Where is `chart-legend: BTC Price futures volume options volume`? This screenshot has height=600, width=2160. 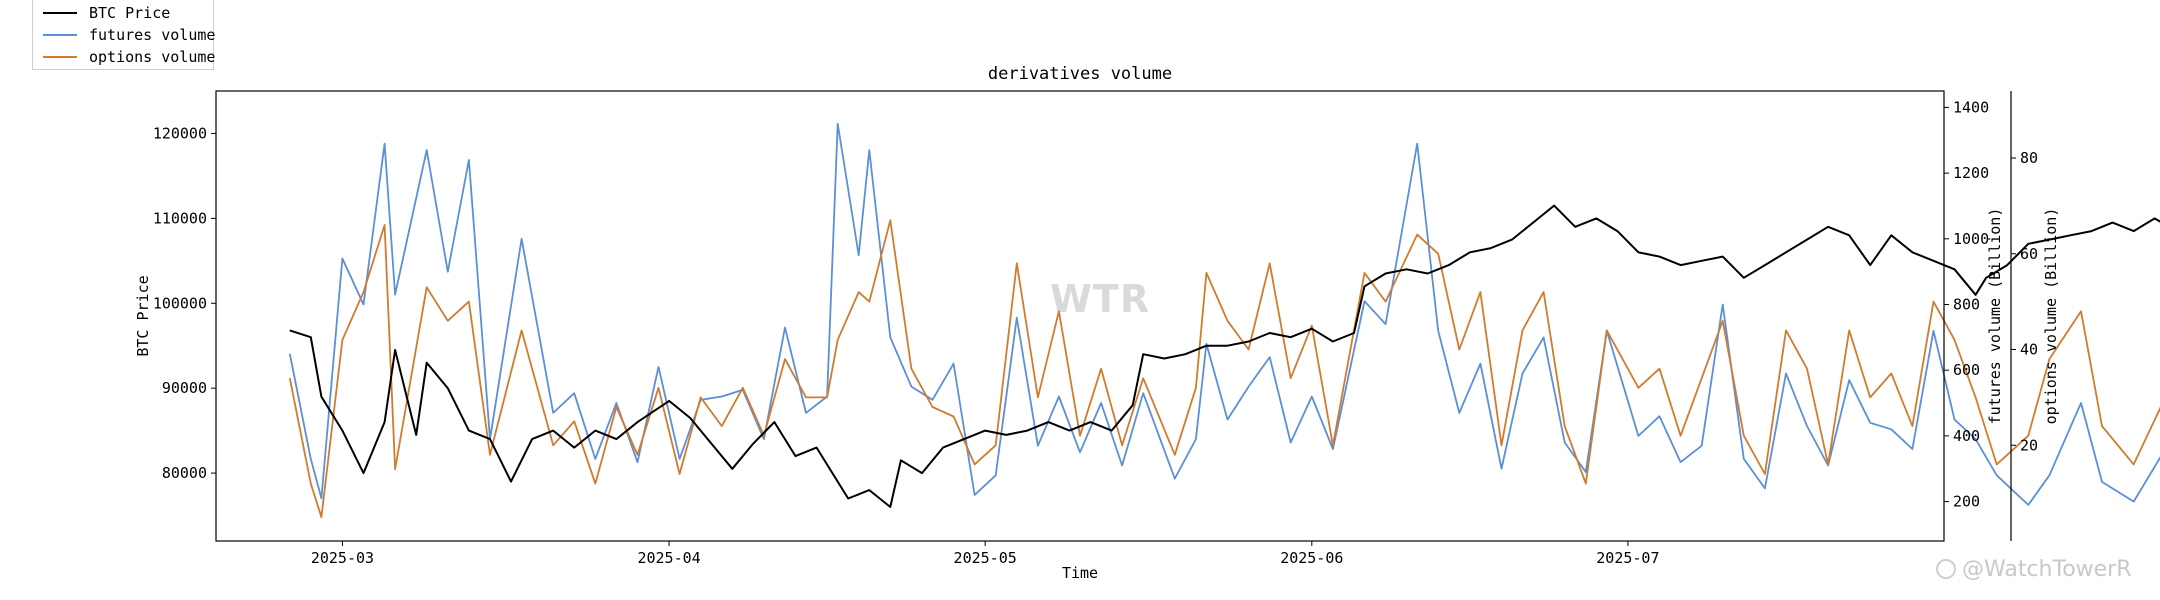
chart-legend: BTC Price futures volume options volume is located at coordinates (123, 35).